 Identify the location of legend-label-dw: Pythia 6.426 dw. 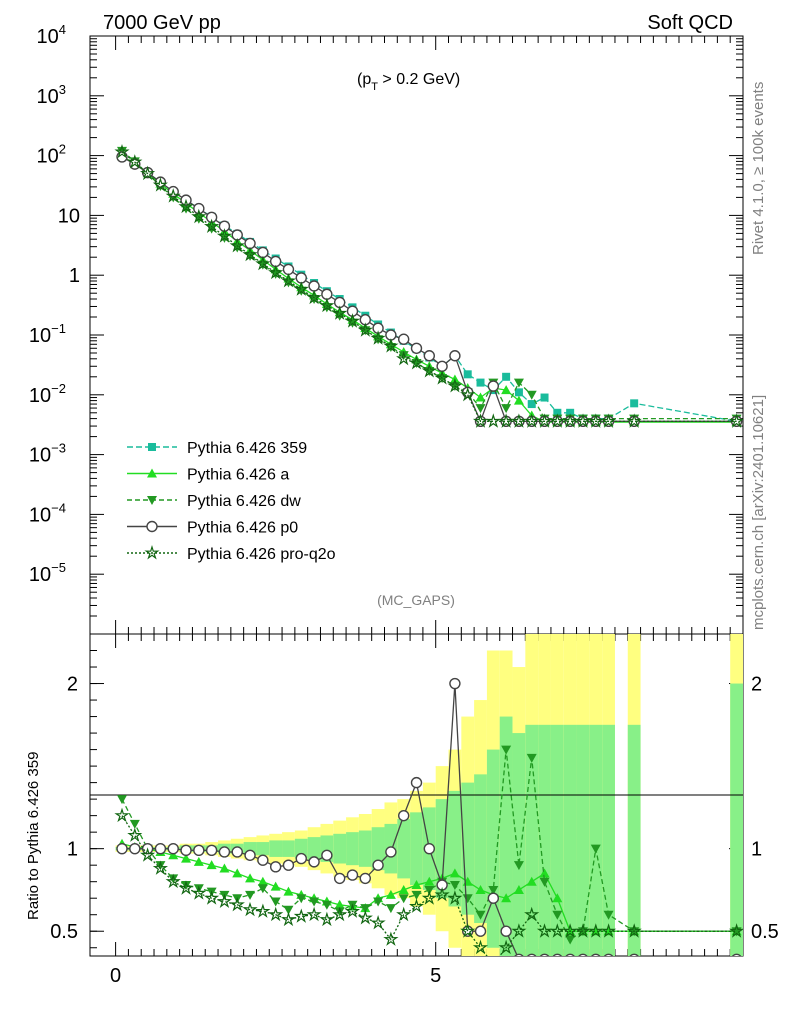
(244, 501).